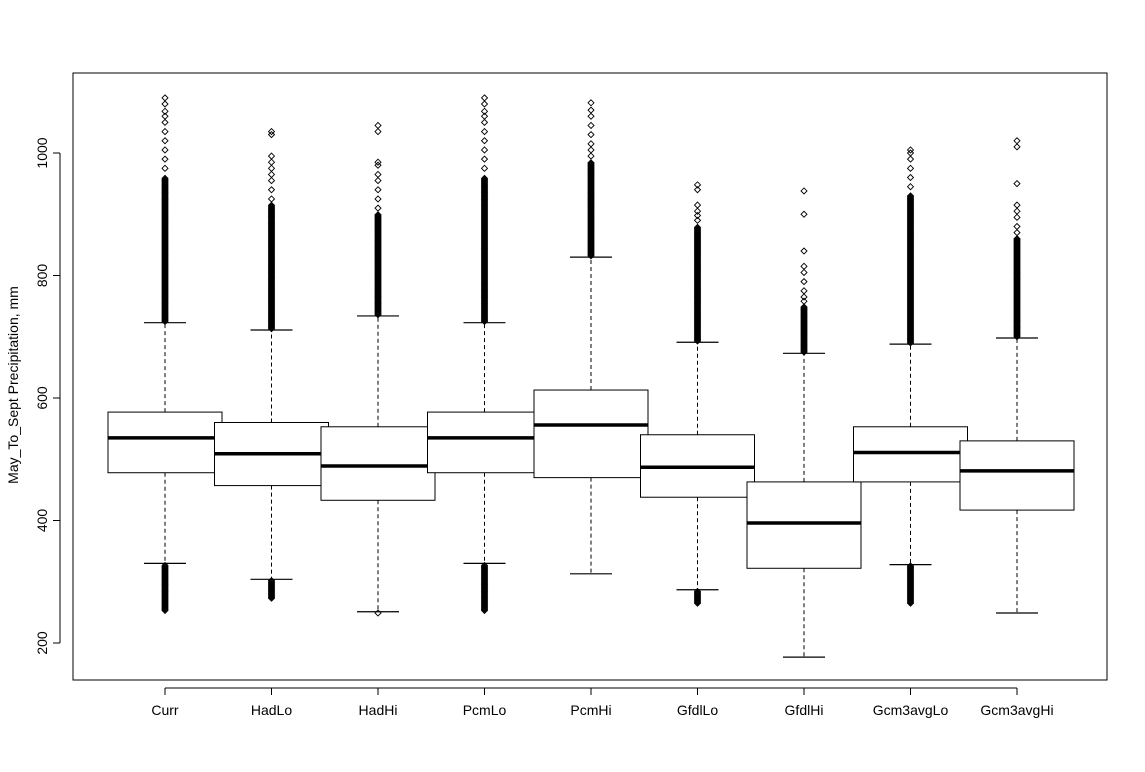 The width and height of the screenshot is (1145, 772). Describe the element at coordinates (697, 710) in the screenshot. I see `x-tick-label: GfdlLo` at that location.